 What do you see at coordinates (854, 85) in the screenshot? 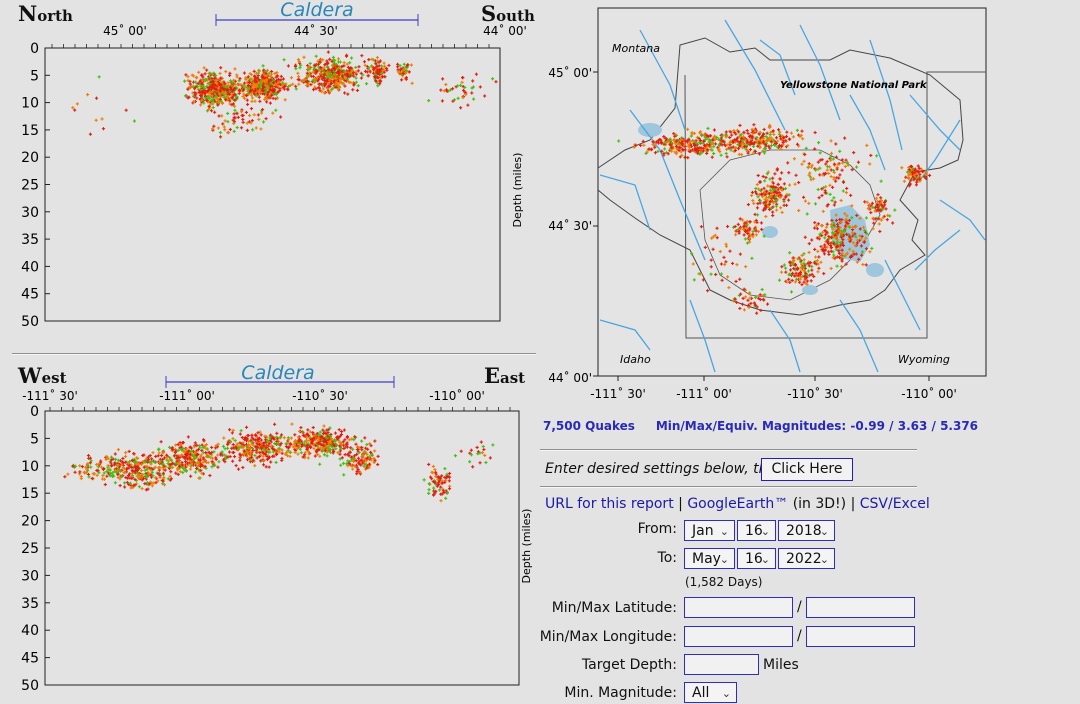
I see `park-label: Yellowstone National Park` at bounding box center [854, 85].